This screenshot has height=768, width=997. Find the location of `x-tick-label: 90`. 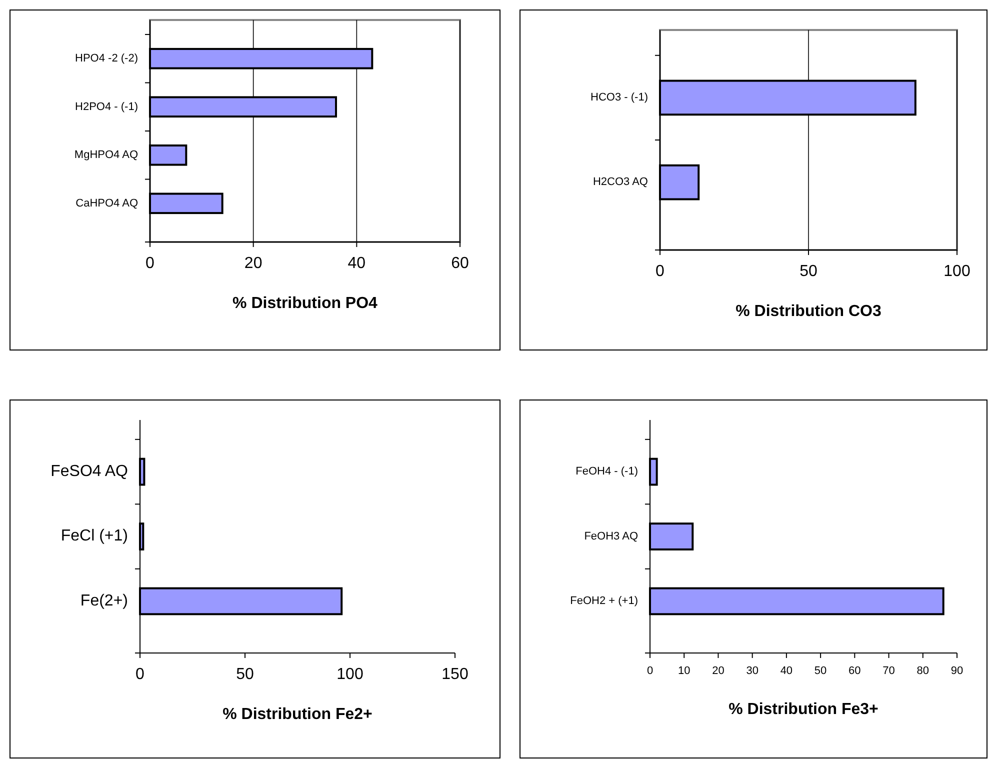

x-tick-label: 90 is located at coordinates (957, 671).